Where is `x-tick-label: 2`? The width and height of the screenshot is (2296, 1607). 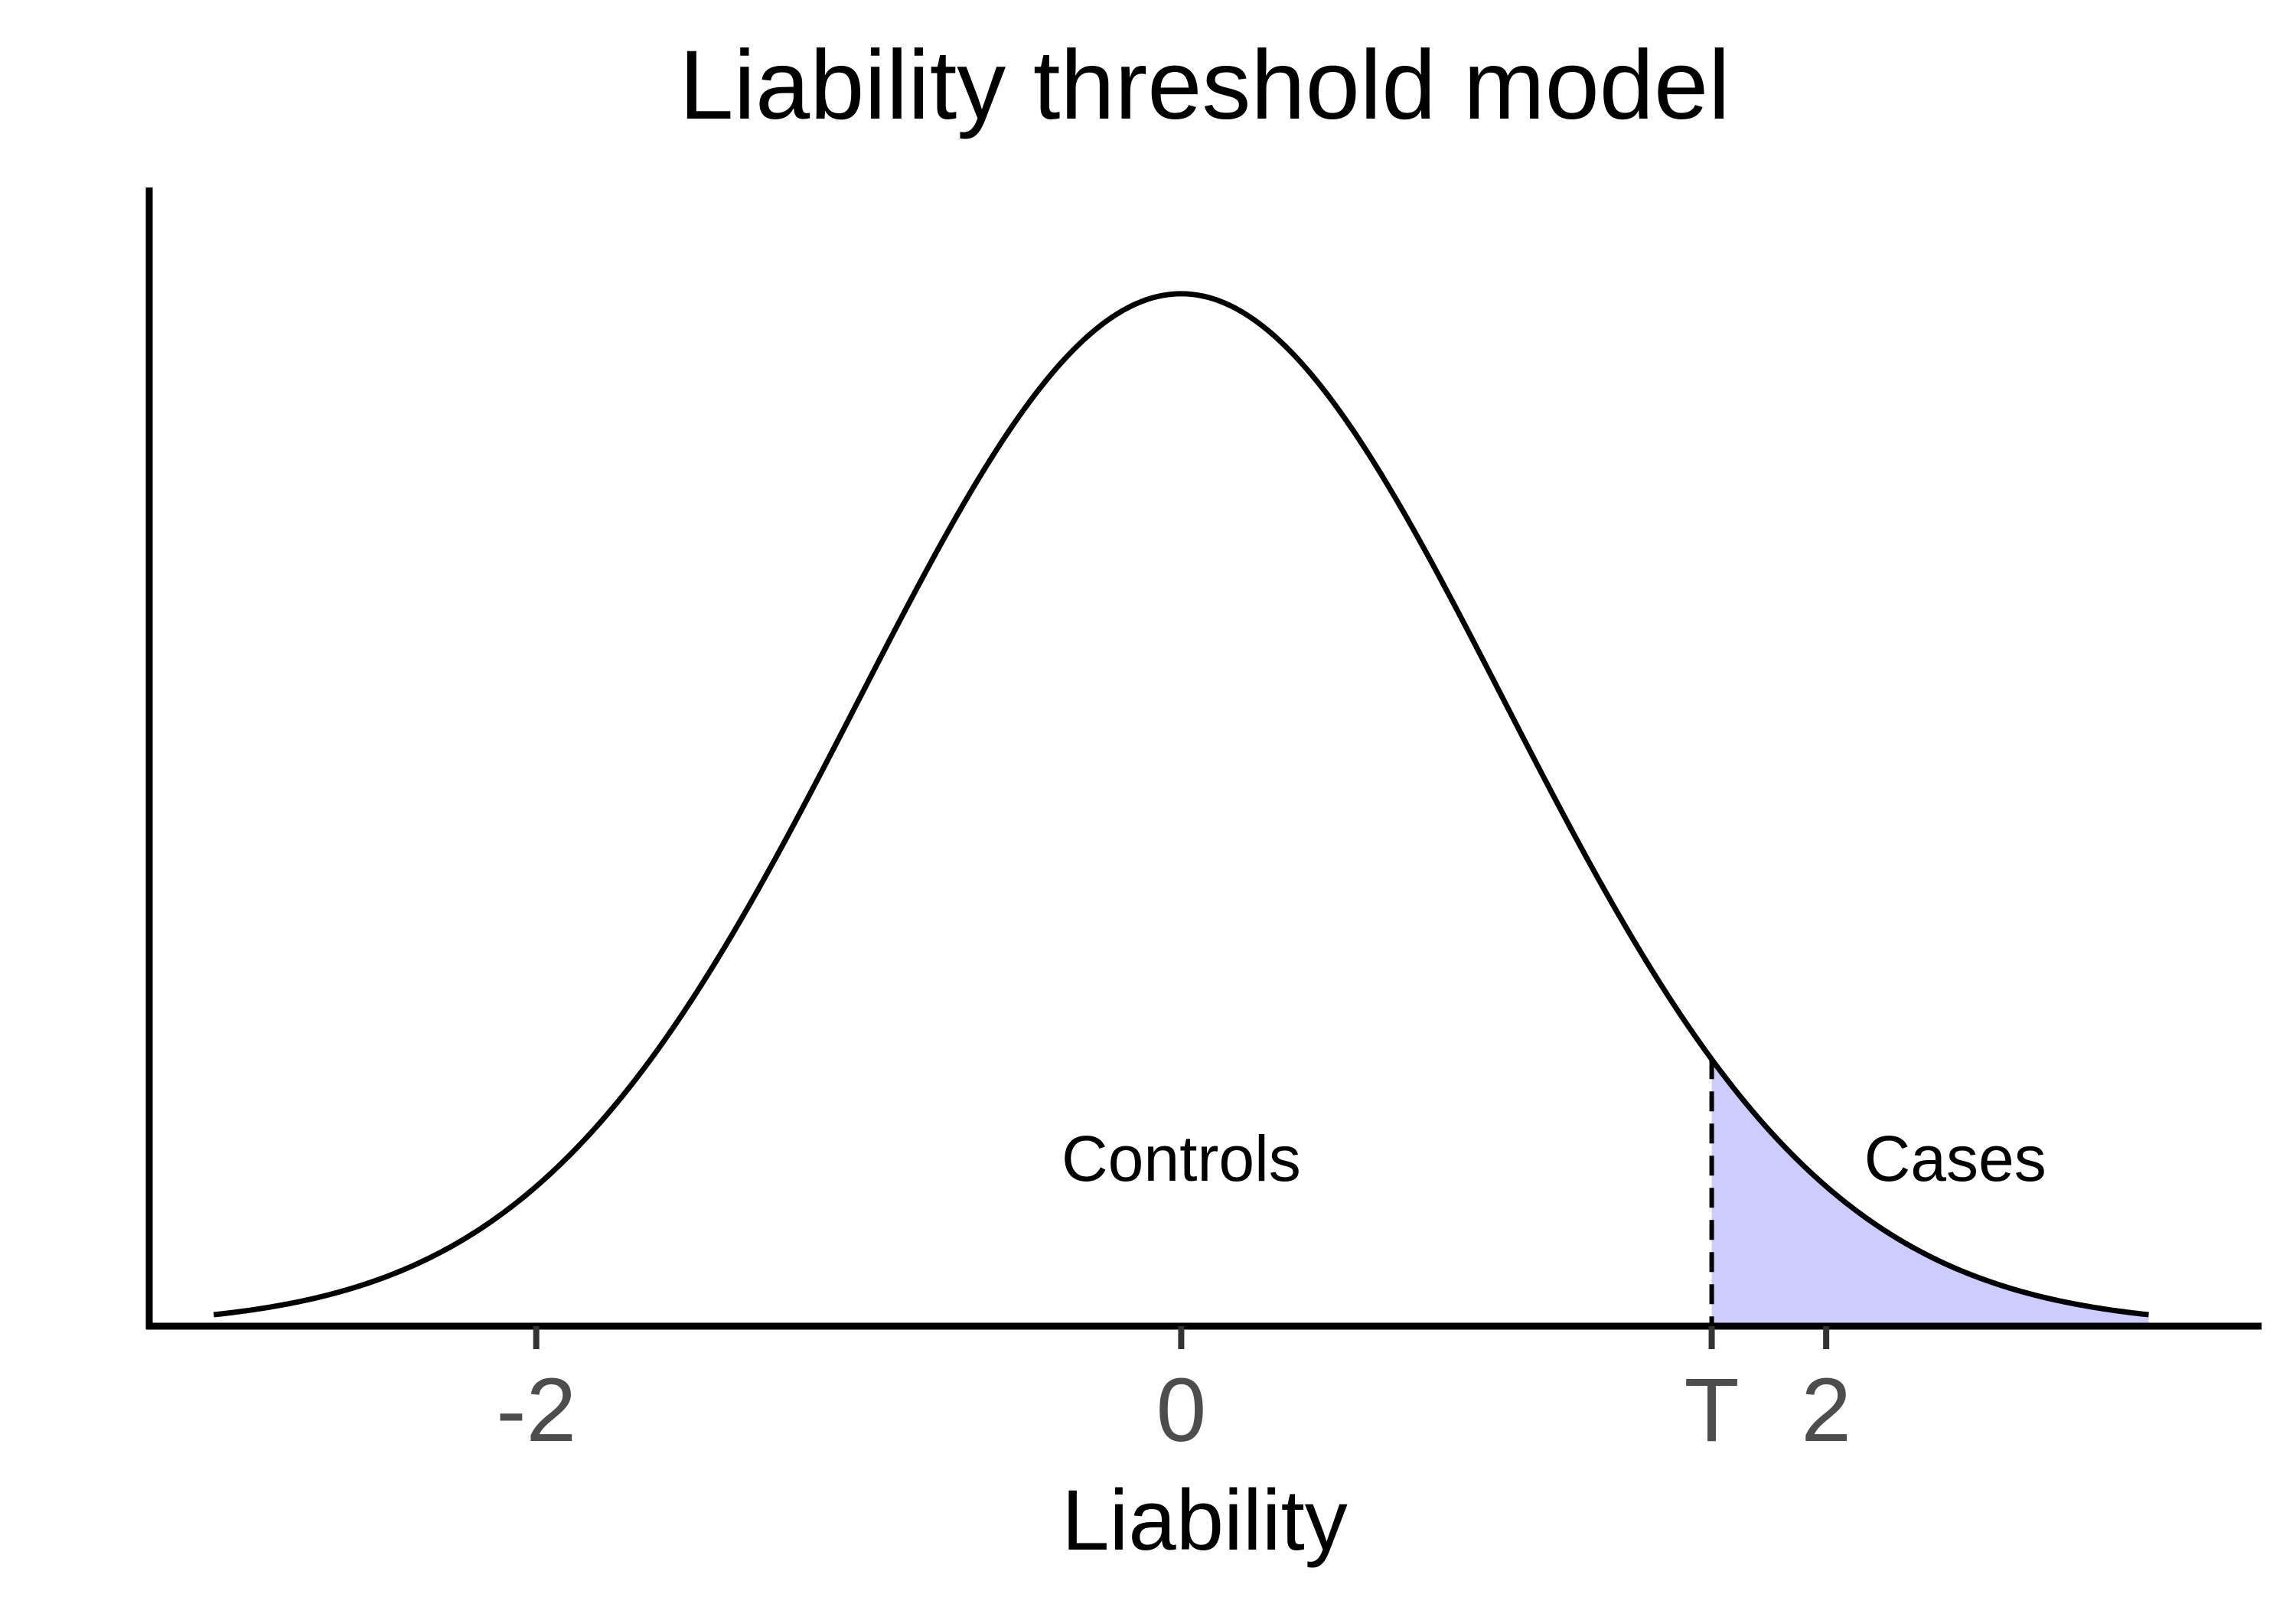
x-tick-label: 2 is located at coordinates (1826, 1410).